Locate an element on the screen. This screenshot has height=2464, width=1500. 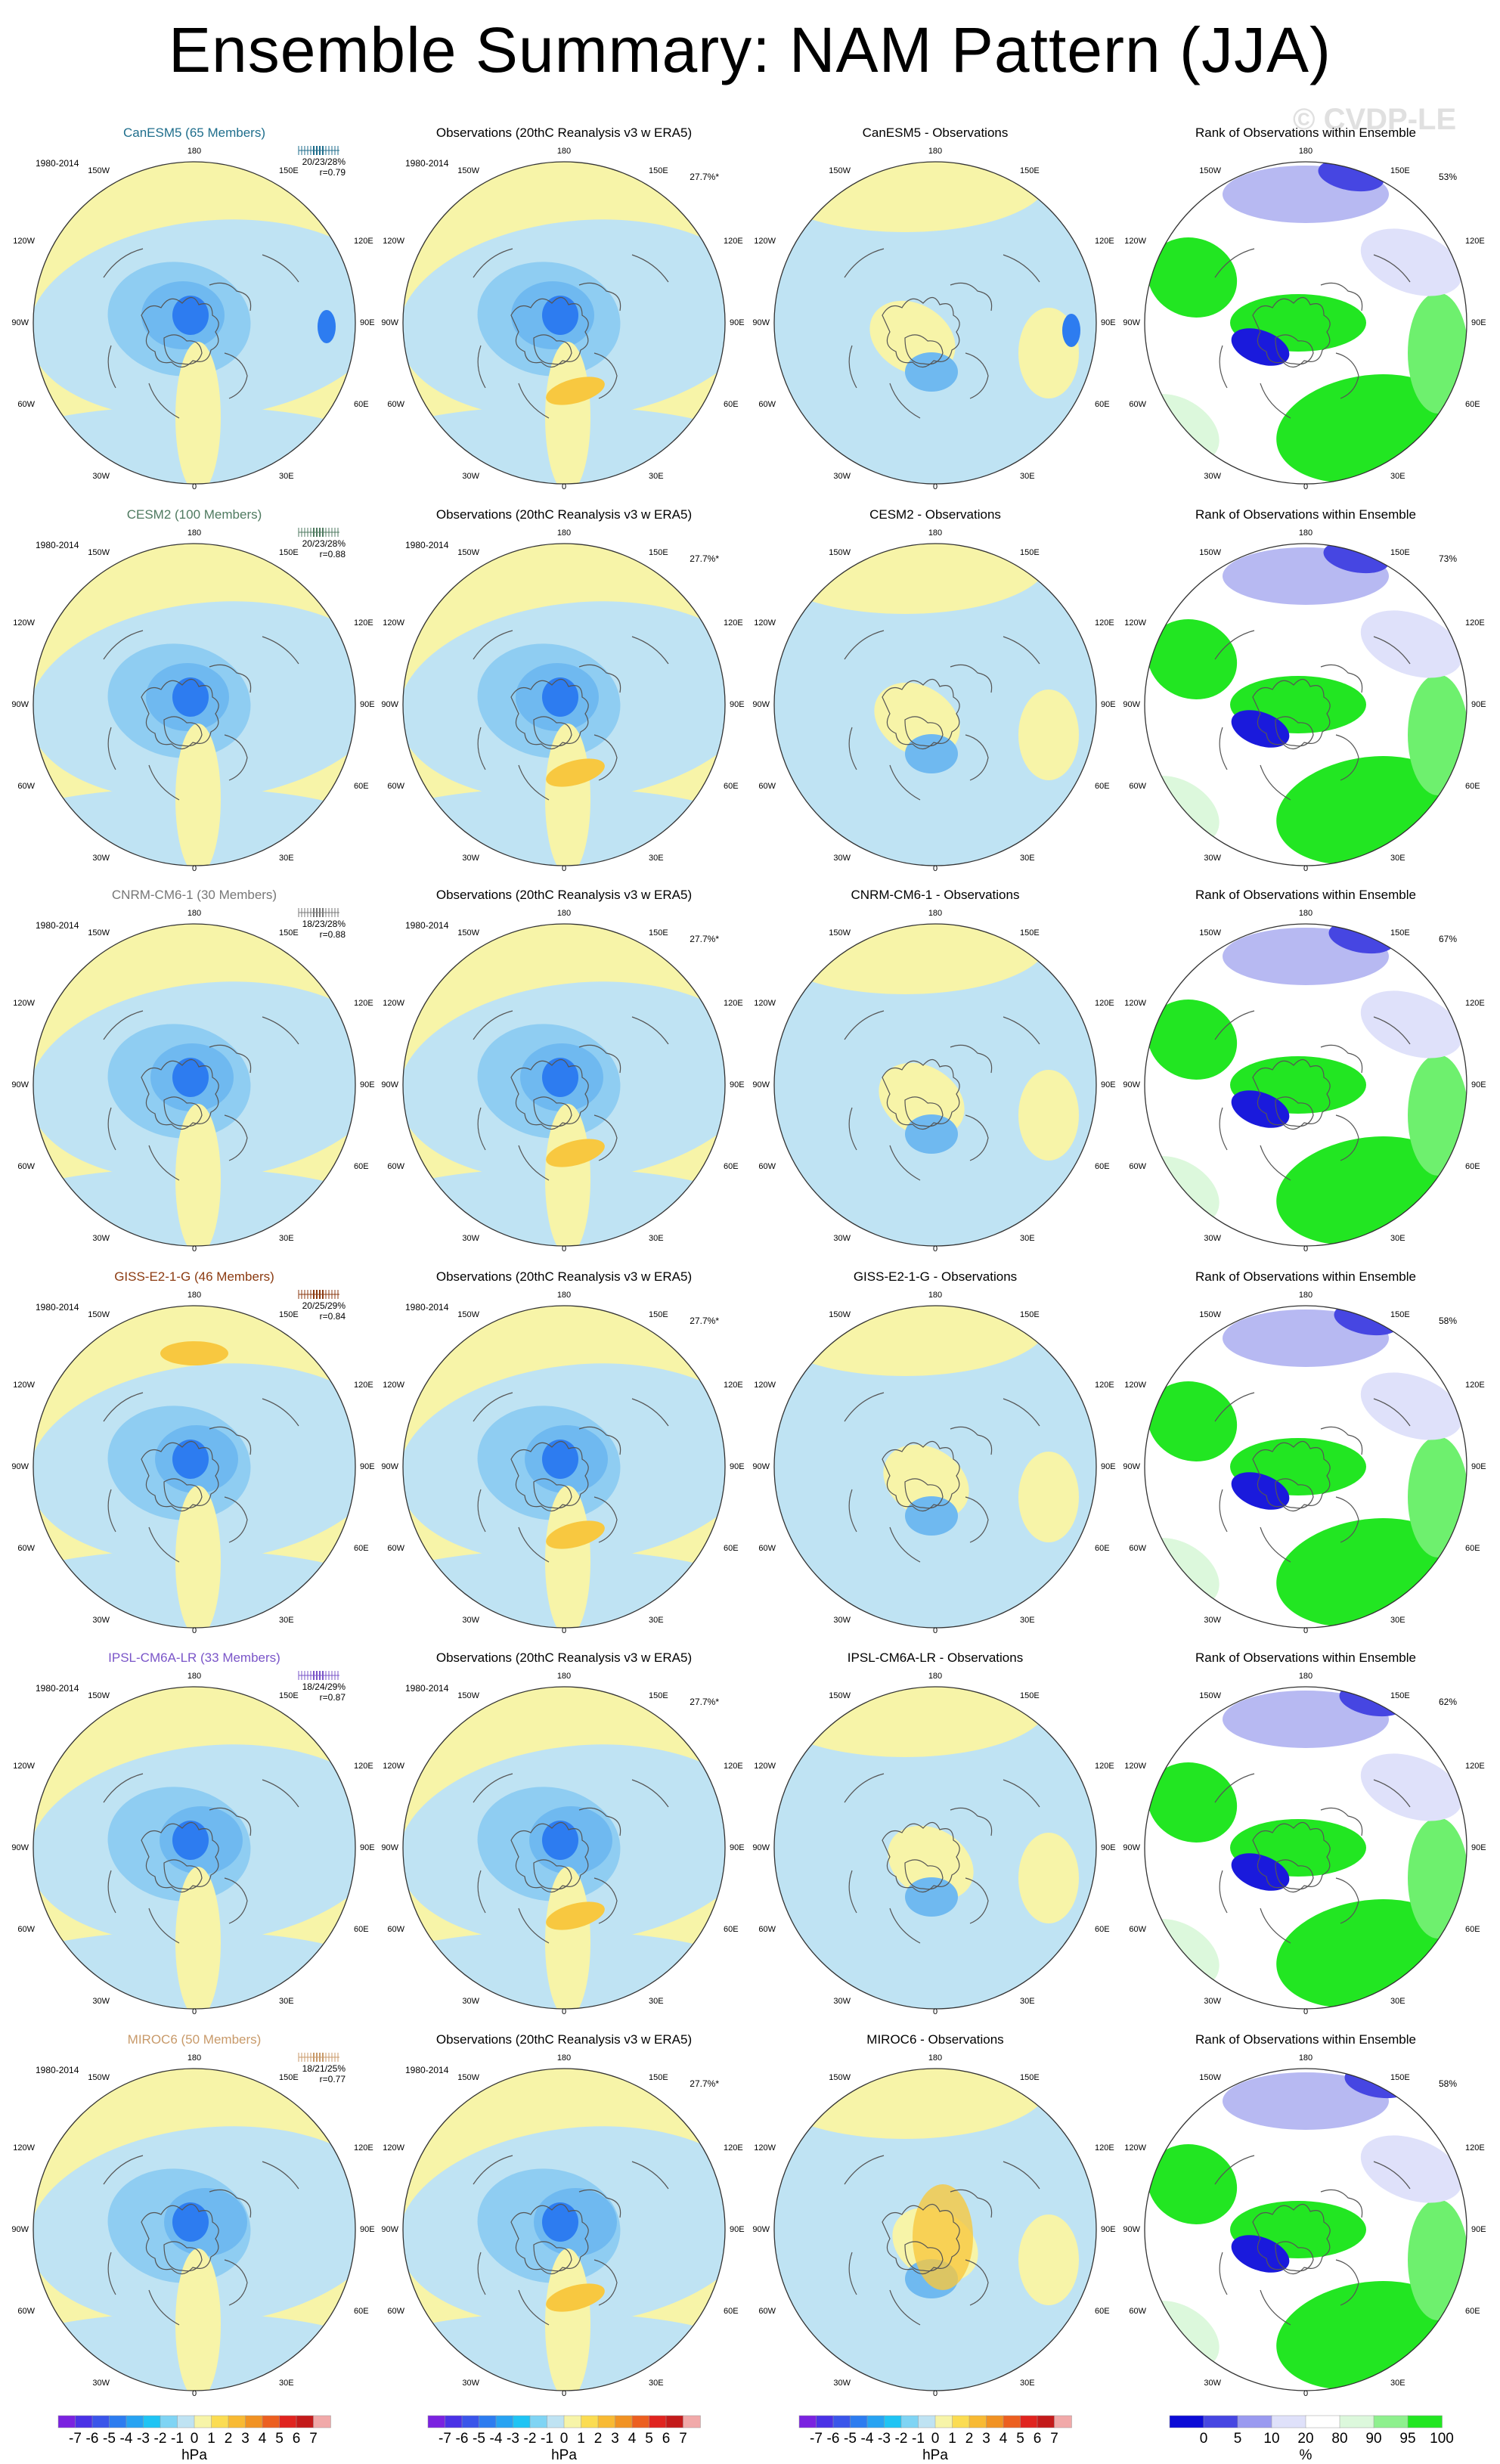
pattern-correlation: r=0.84 is located at coordinates (333, 1316).